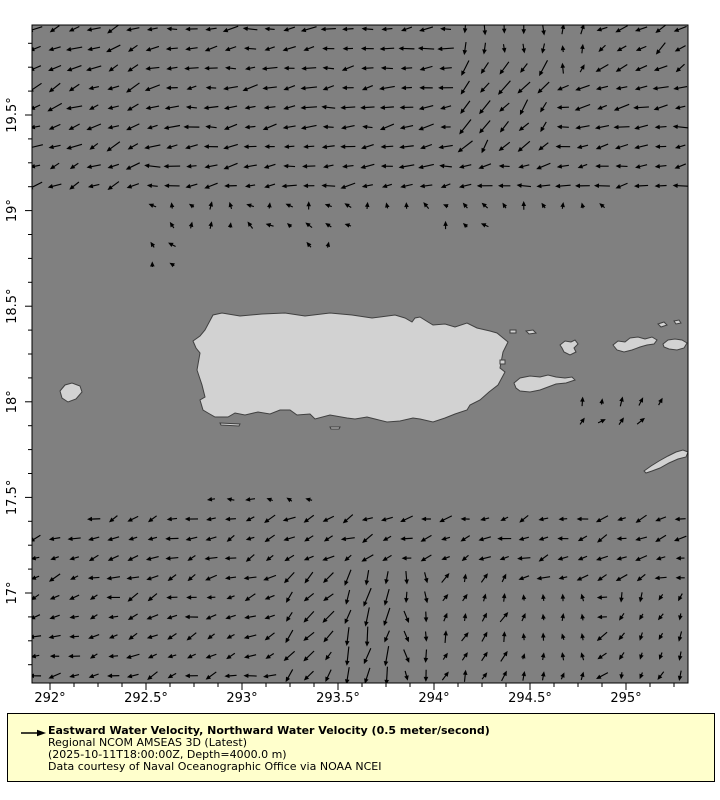  What do you see at coordinates (350, 367) in the screenshot?
I see `island-puerto-rico` at bounding box center [350, 367].